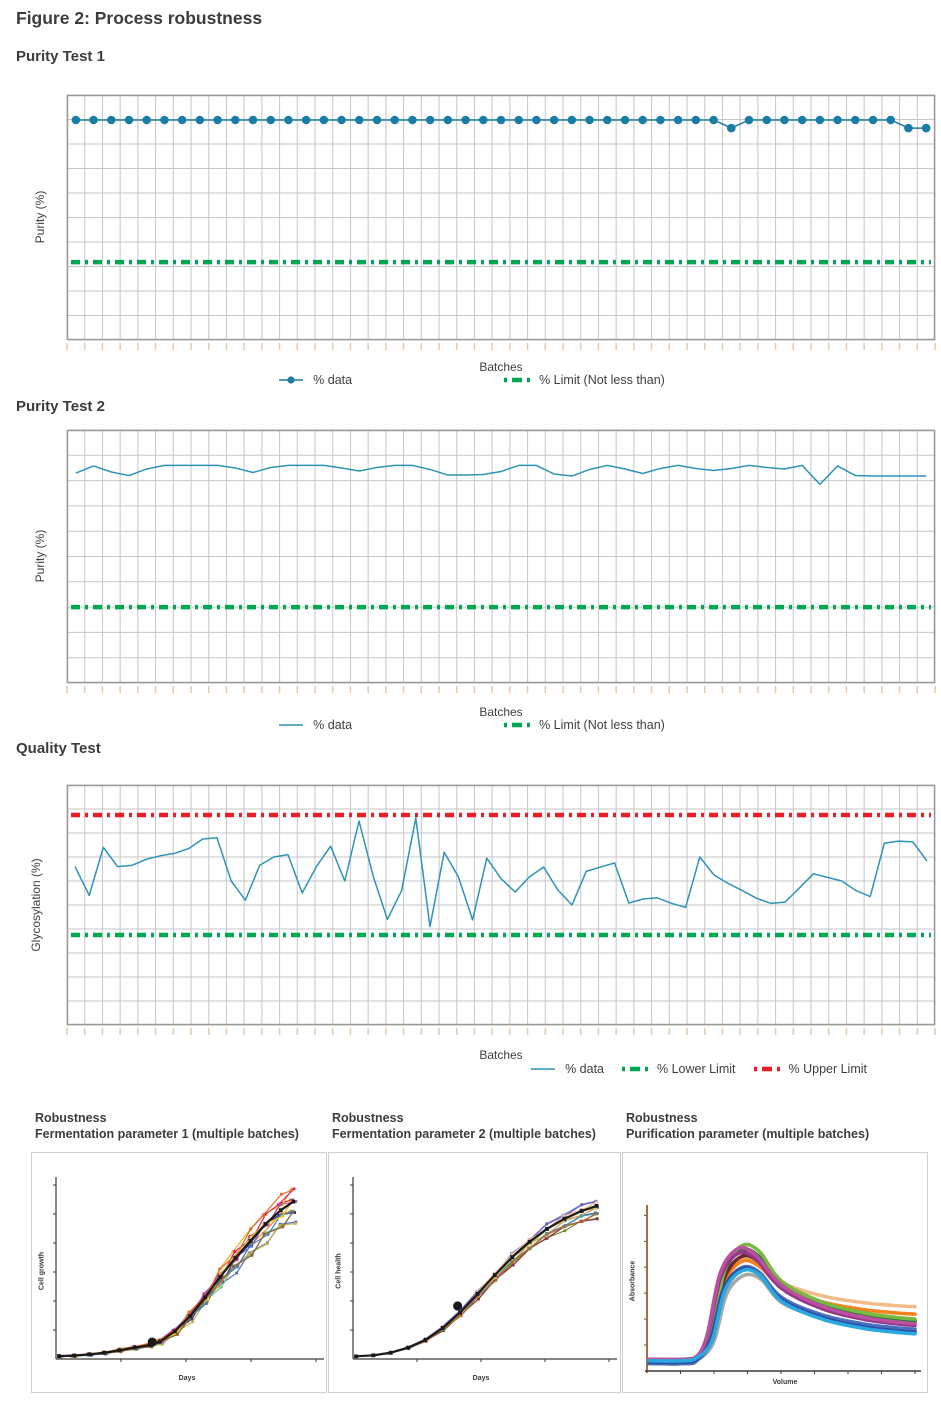 The height and width of the screenshot is (1415, 941). I want to click on legend-item-lower-limit: % Lower Limit, so click(678, 1069).